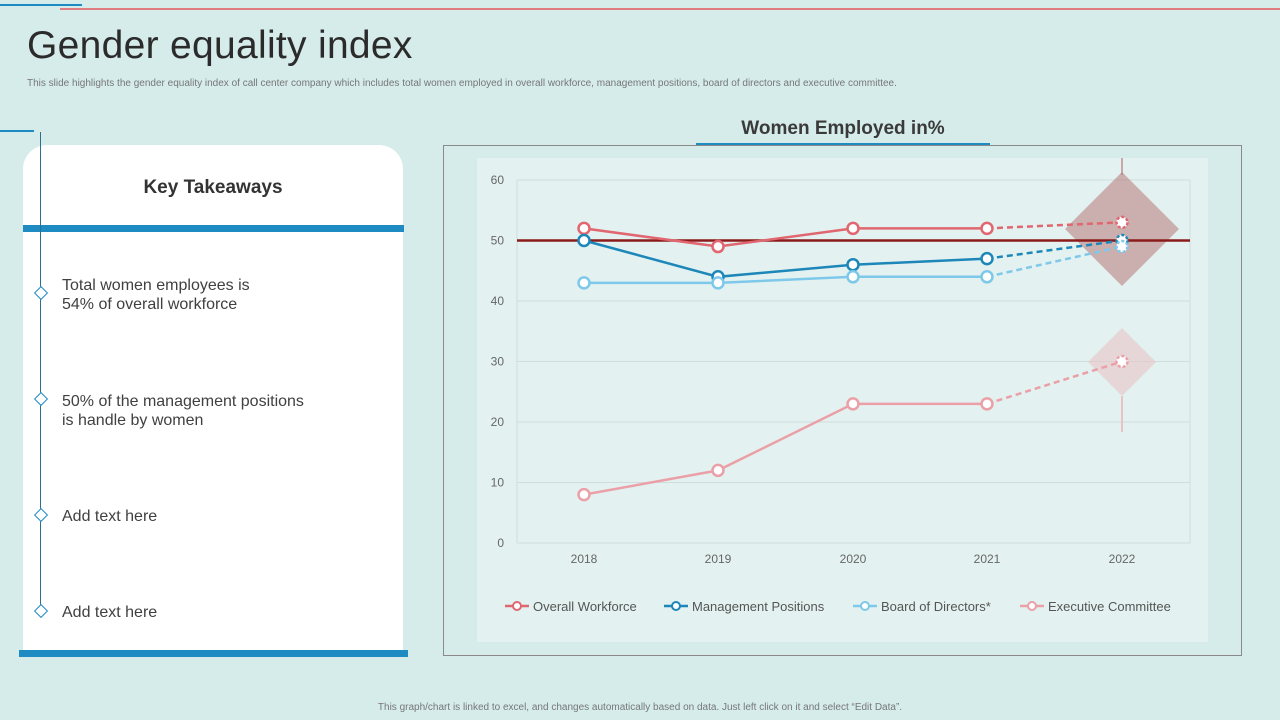 This screenshot has width=1280, height=720. What do you see at coordinates (670, 9) in the screenshot?
I see `top-accent-line` at bounding box center [670, 9].